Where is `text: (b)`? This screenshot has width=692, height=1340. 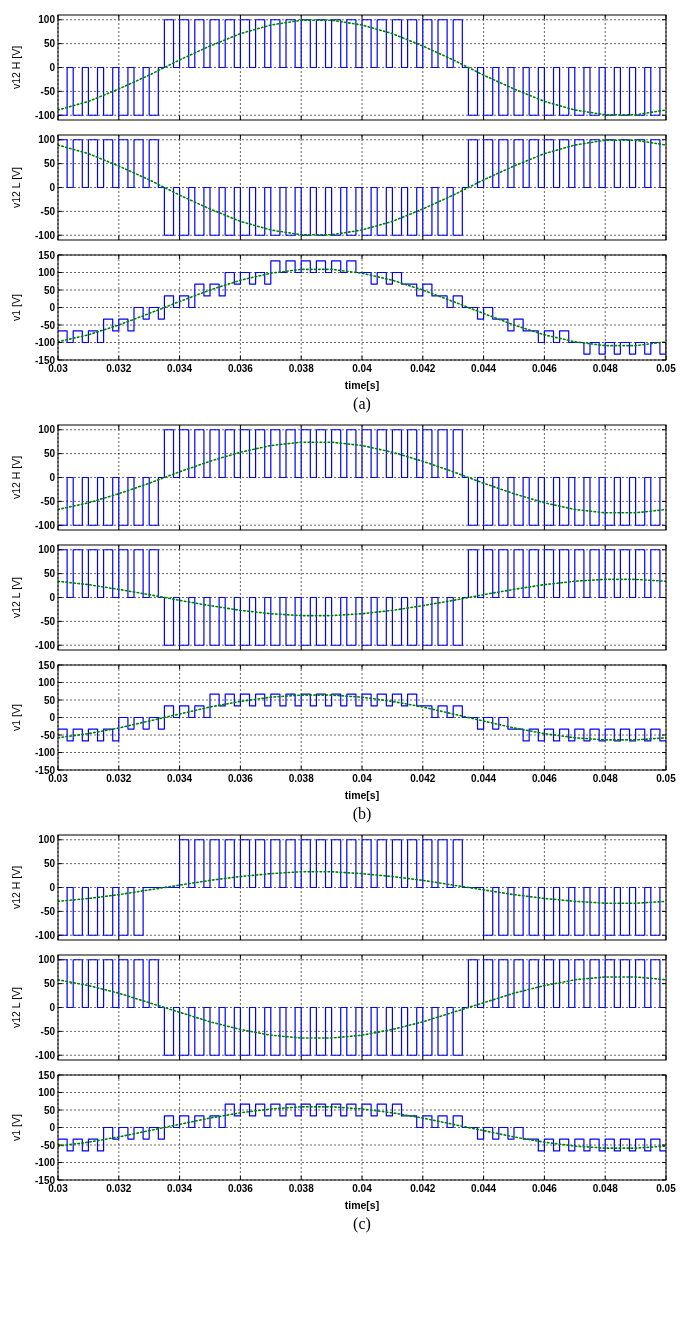 text: (b) is located at coordinates (362, 814).